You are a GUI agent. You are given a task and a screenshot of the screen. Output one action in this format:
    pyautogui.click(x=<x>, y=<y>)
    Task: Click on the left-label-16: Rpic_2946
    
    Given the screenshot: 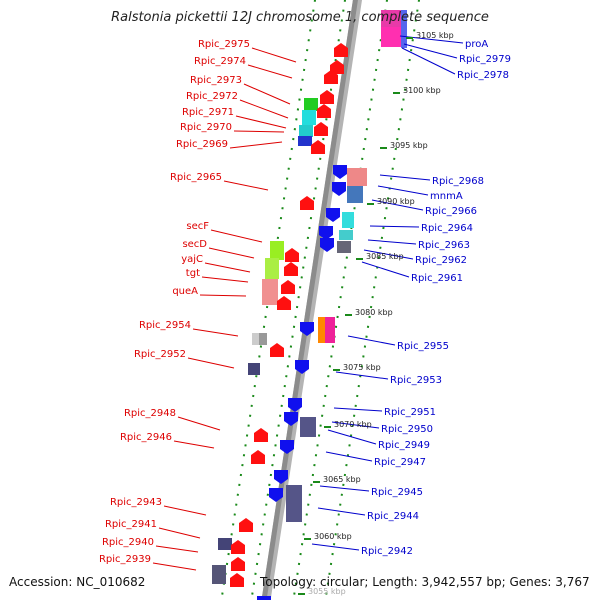 What is the action you would take?
    pyautogui.click(x=146, y=437)
    